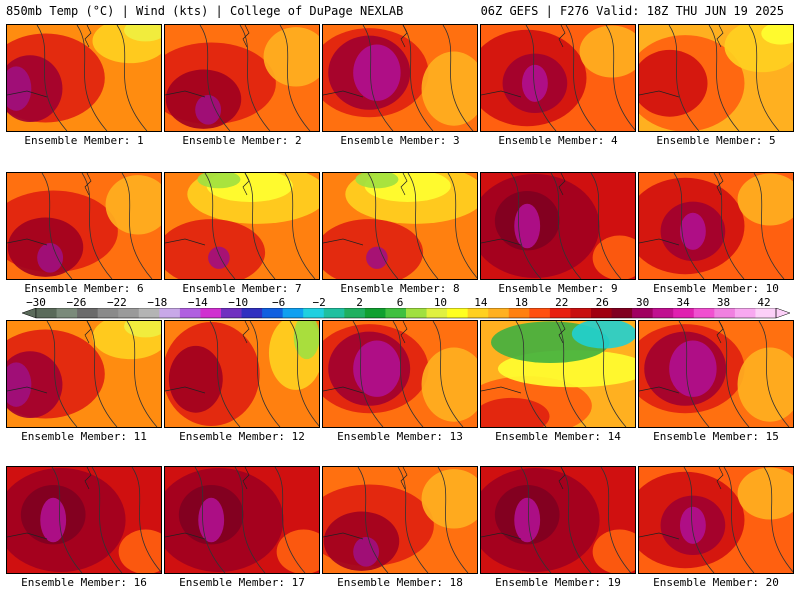 The width and height of the screenshot is (800, 600). What do you see at coordinates (242, 582) in the screenshot?
I see `ensemble-member-label: Ensemble Member: 17` at bounding box center [242, 582].